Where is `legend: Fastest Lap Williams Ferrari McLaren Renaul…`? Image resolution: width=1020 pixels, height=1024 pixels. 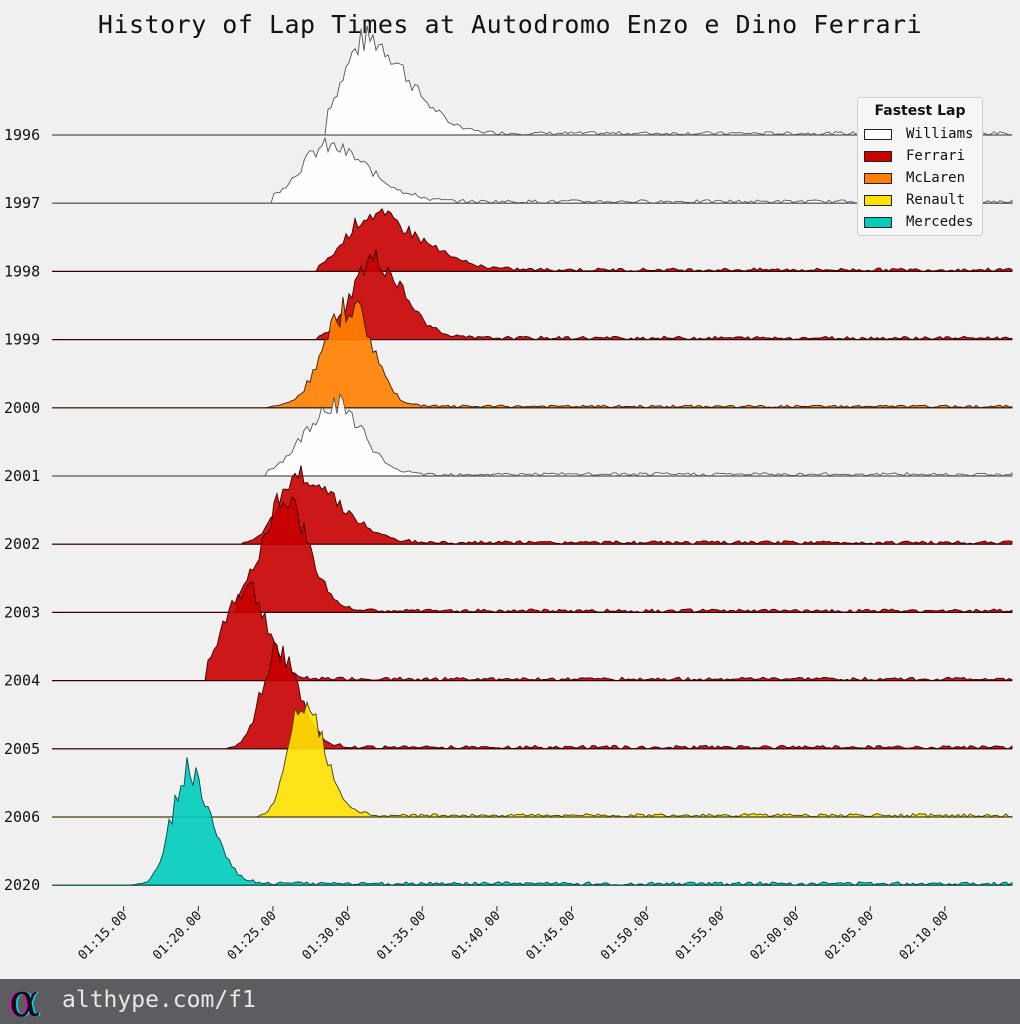 legend: Fastest Lap Williams Ferrari McLaren Renaul… is located at coordinates (920, 166).